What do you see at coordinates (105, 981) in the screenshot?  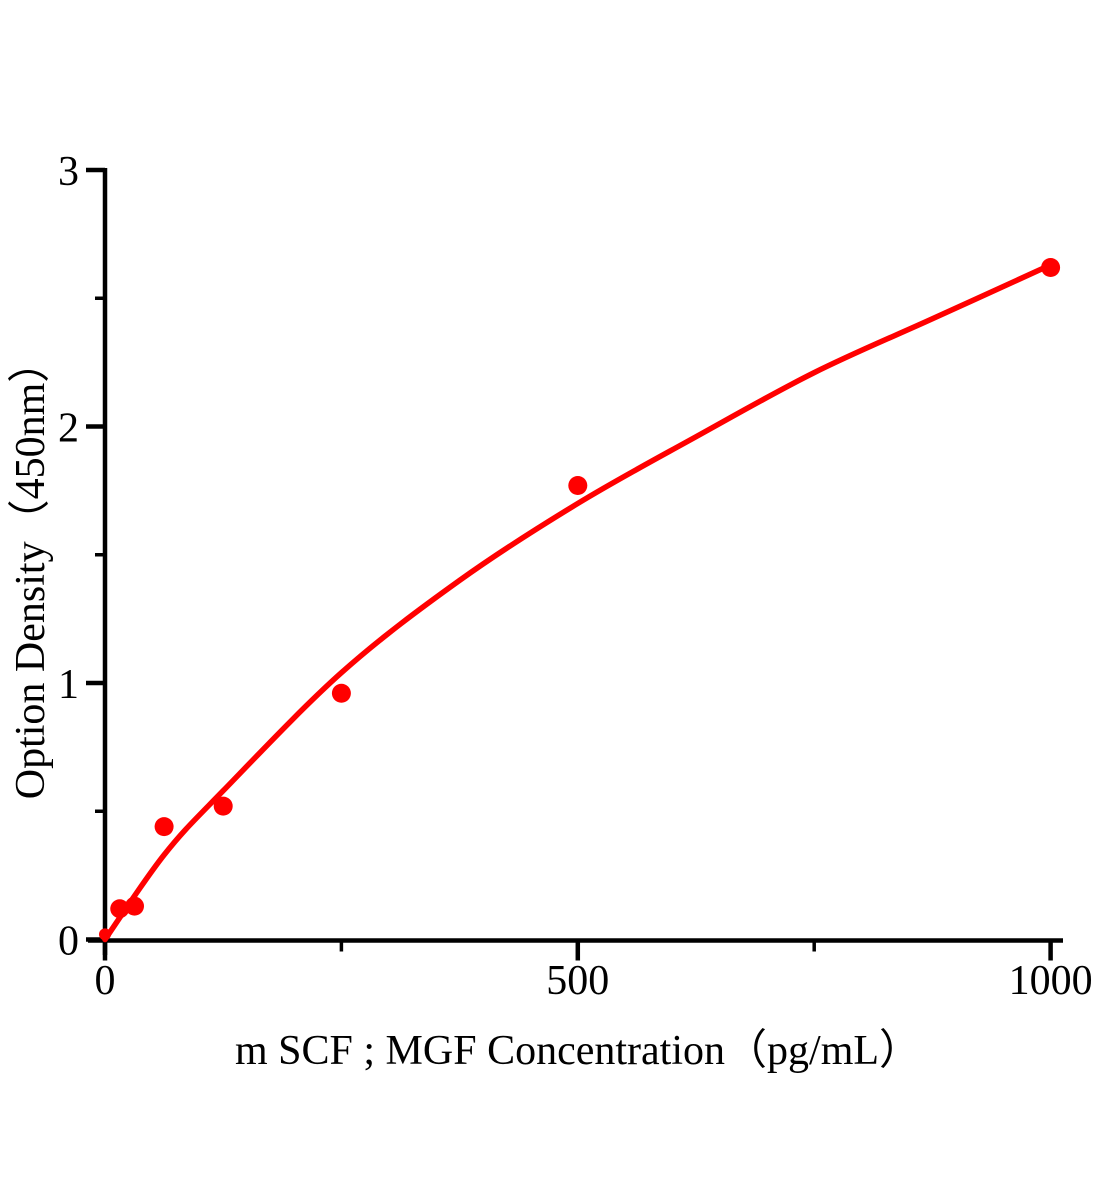 I see `x-tick-label: 0` at bounding box center [105, 981].